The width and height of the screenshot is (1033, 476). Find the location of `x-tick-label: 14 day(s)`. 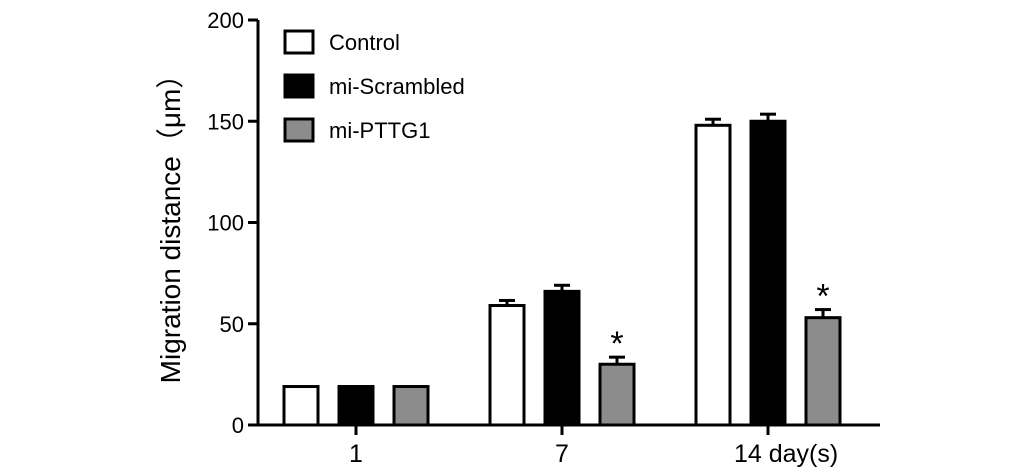

x-tick-label: 14 day(s) is located at coordinates (786, 454).